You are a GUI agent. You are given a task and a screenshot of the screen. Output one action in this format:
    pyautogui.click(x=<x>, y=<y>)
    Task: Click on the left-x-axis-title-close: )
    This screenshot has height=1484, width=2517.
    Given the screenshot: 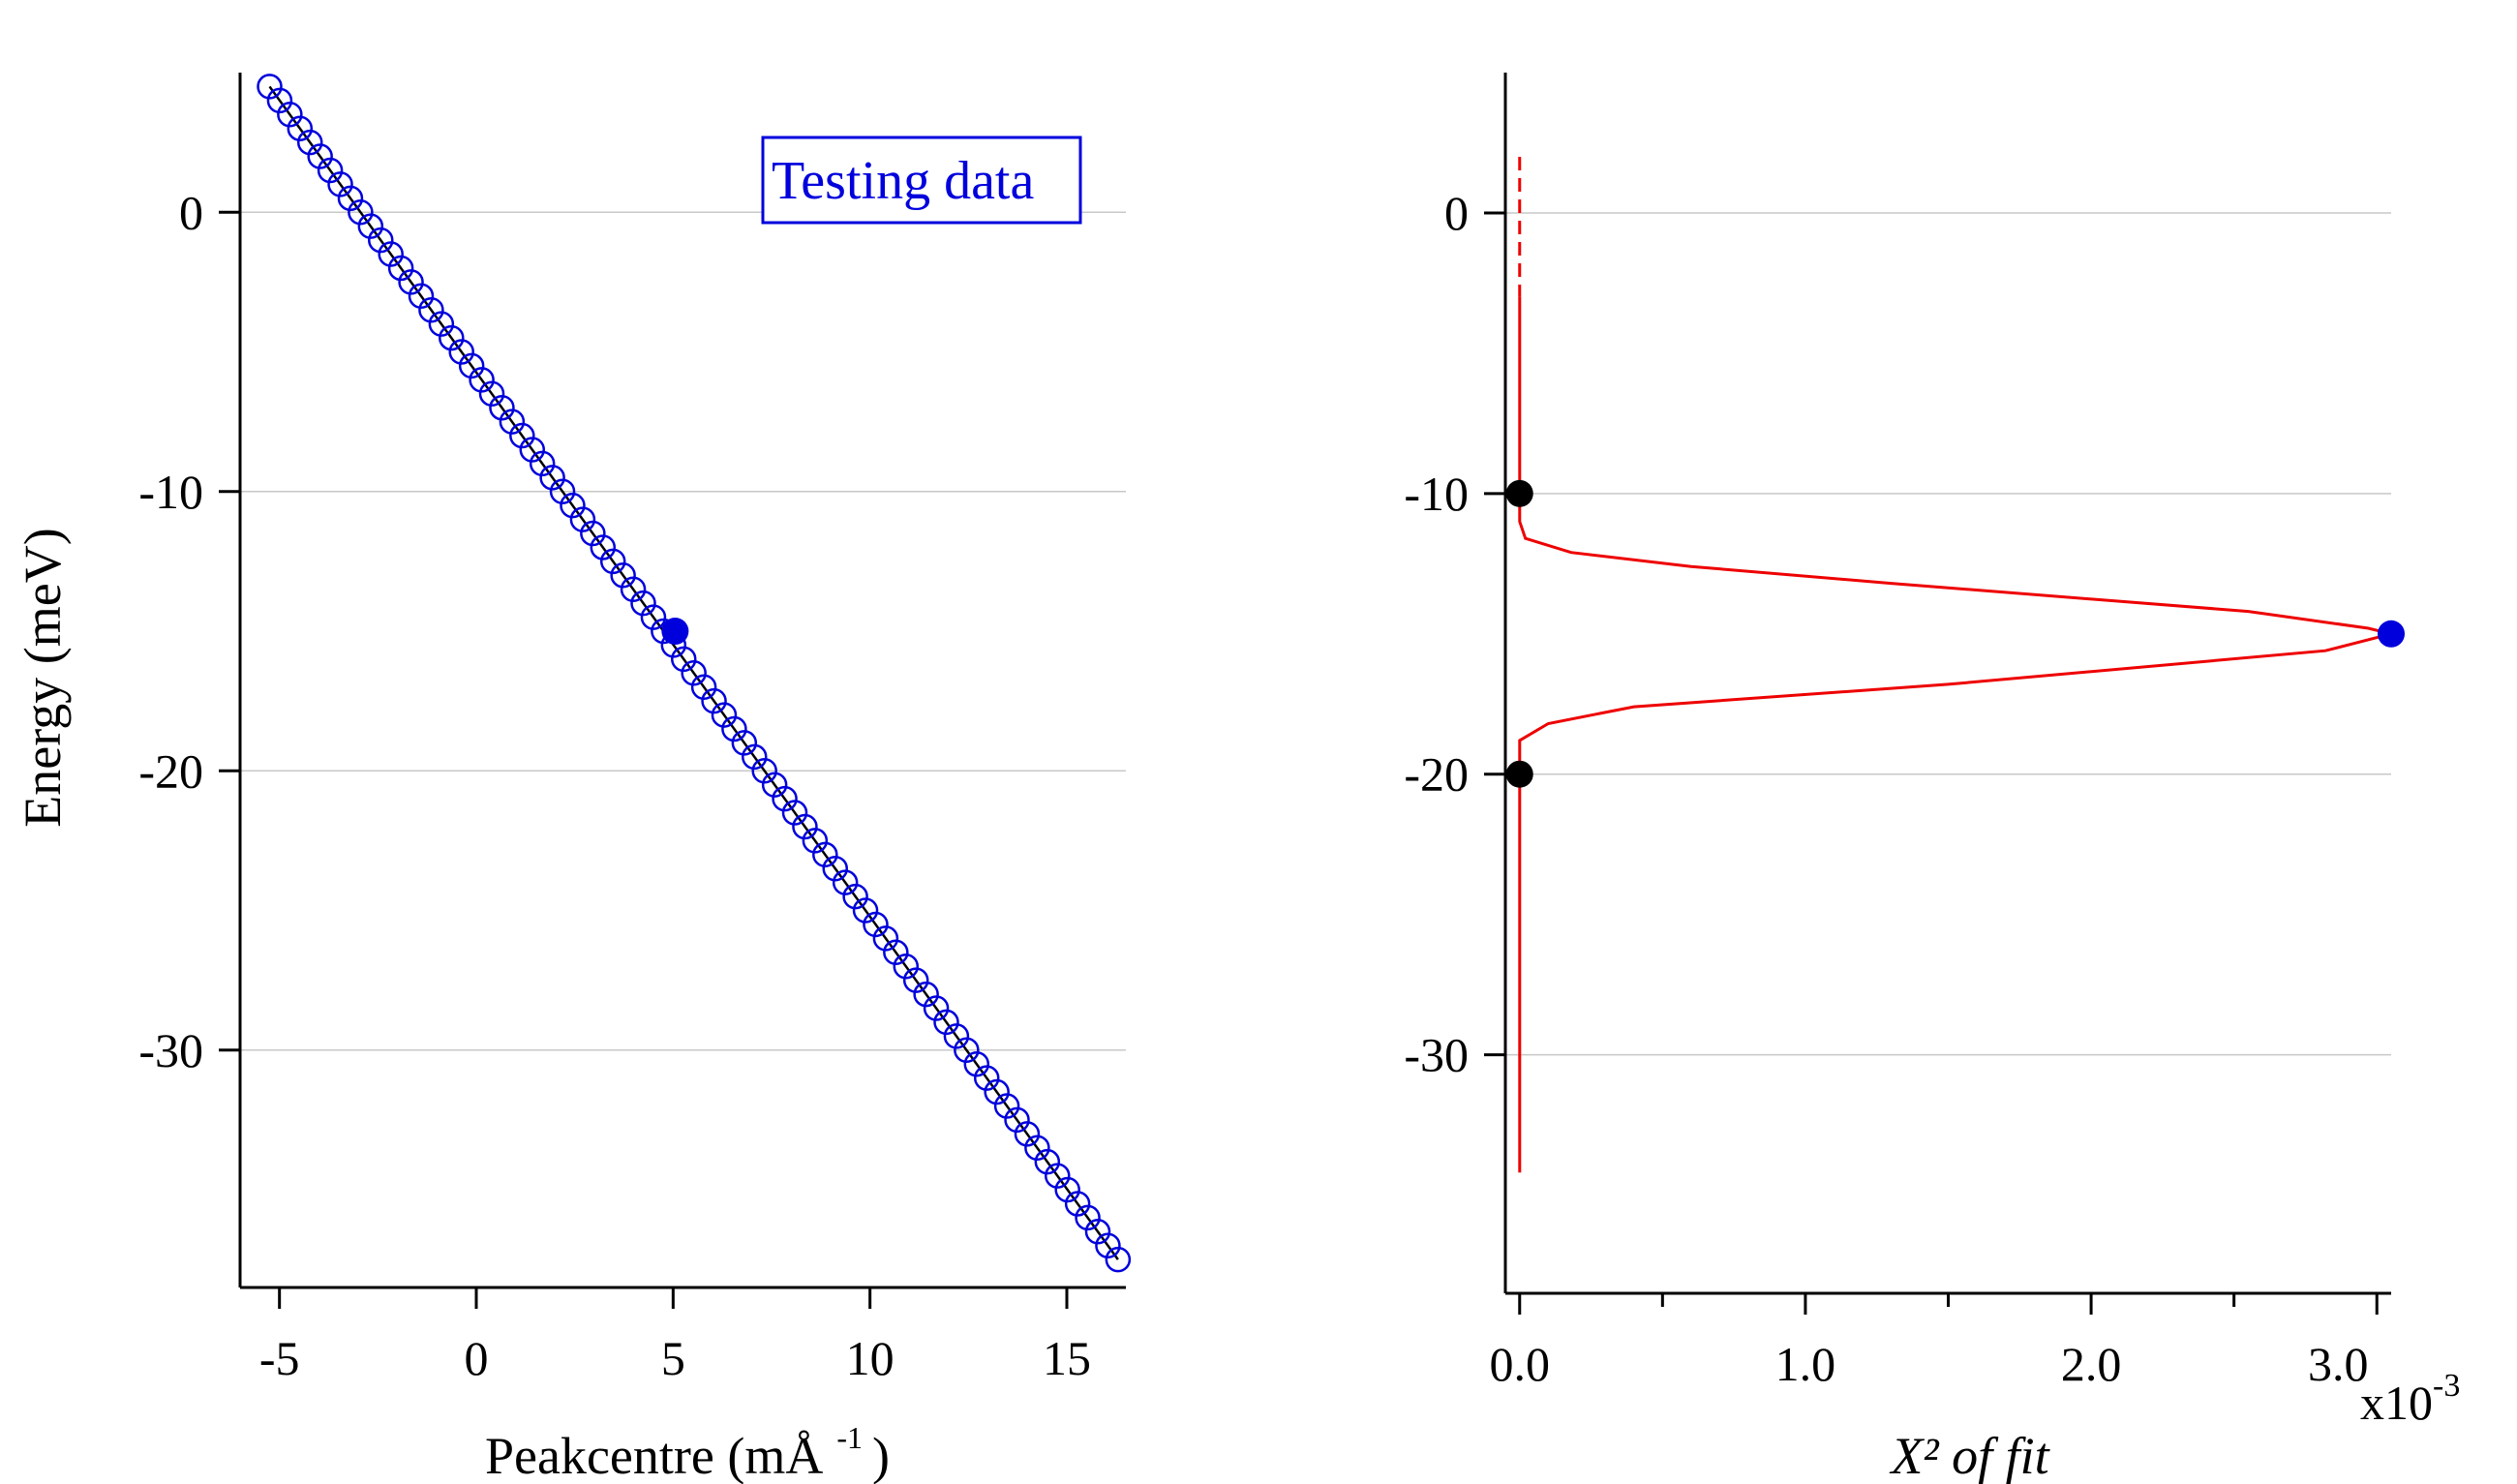 What is the action you would take?
    pyautogui.click(x=881, y=1455)
    